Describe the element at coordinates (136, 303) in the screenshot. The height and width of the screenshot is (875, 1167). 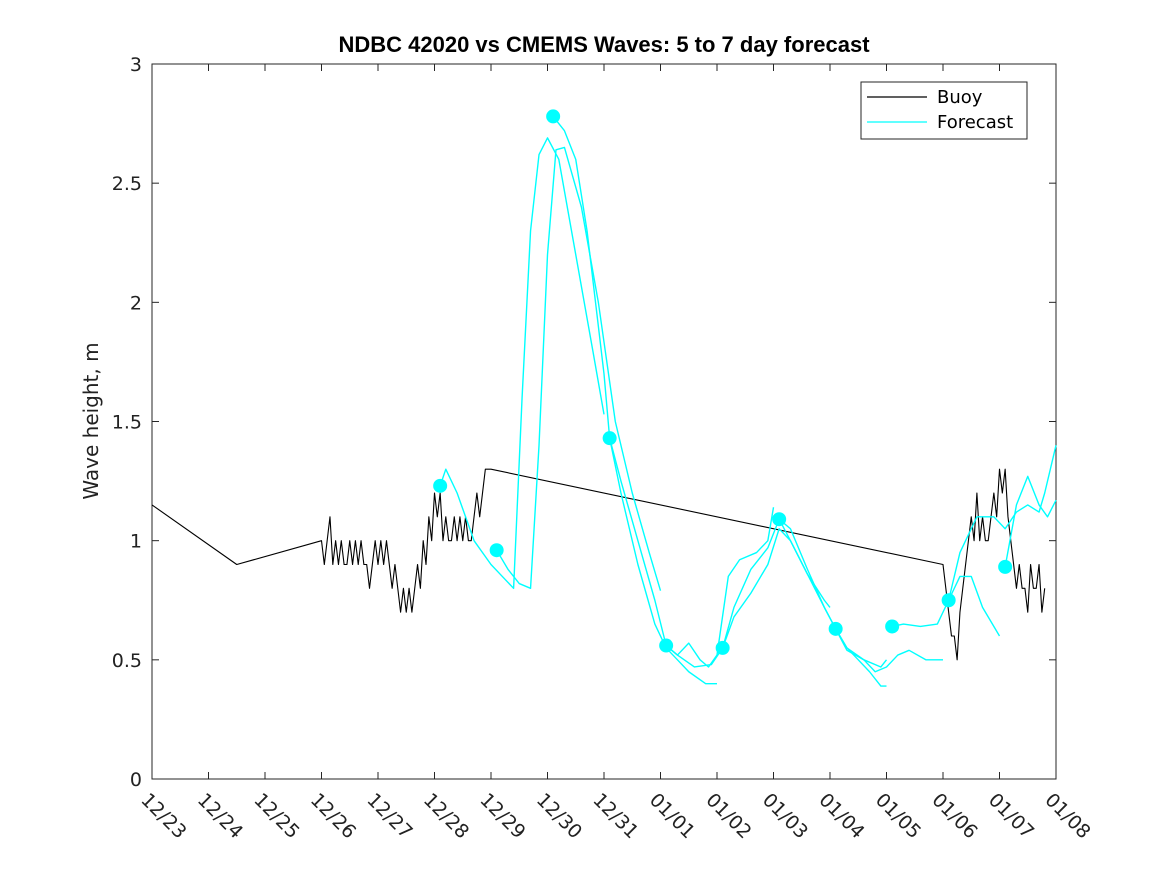
I see `y-tick-label: 2` at that location.